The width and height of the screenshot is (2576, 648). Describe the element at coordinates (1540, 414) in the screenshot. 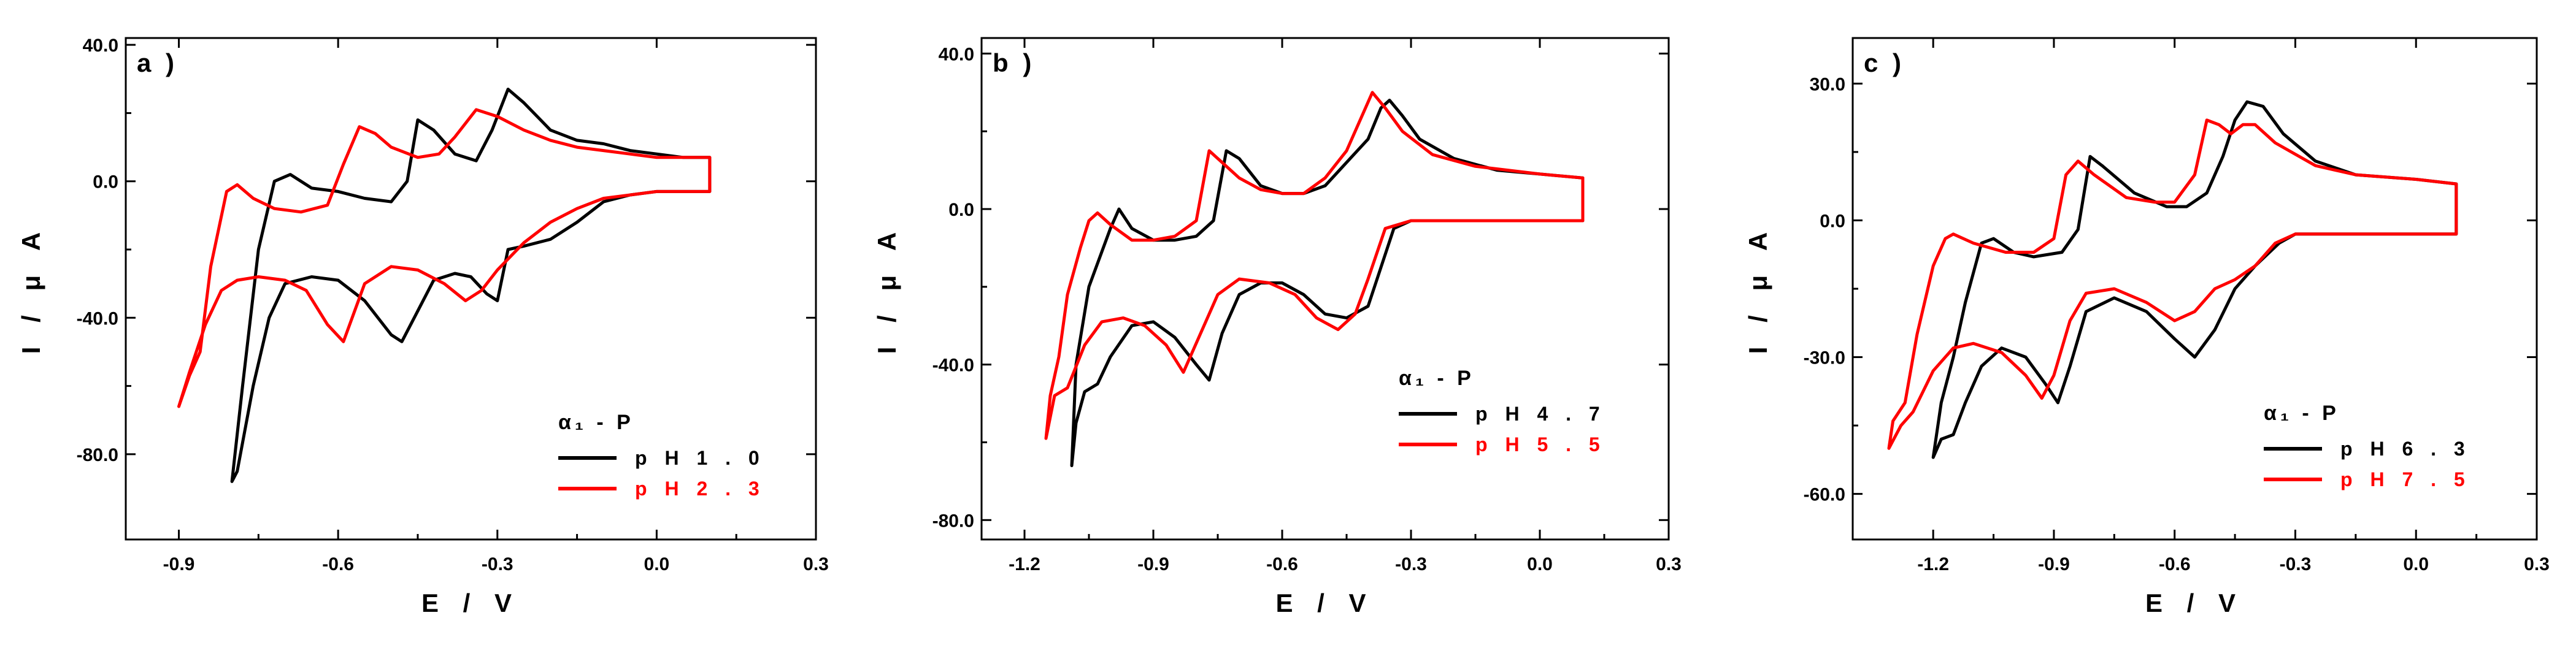

I see `legend-label-1: p H 4 . 7` at that location.